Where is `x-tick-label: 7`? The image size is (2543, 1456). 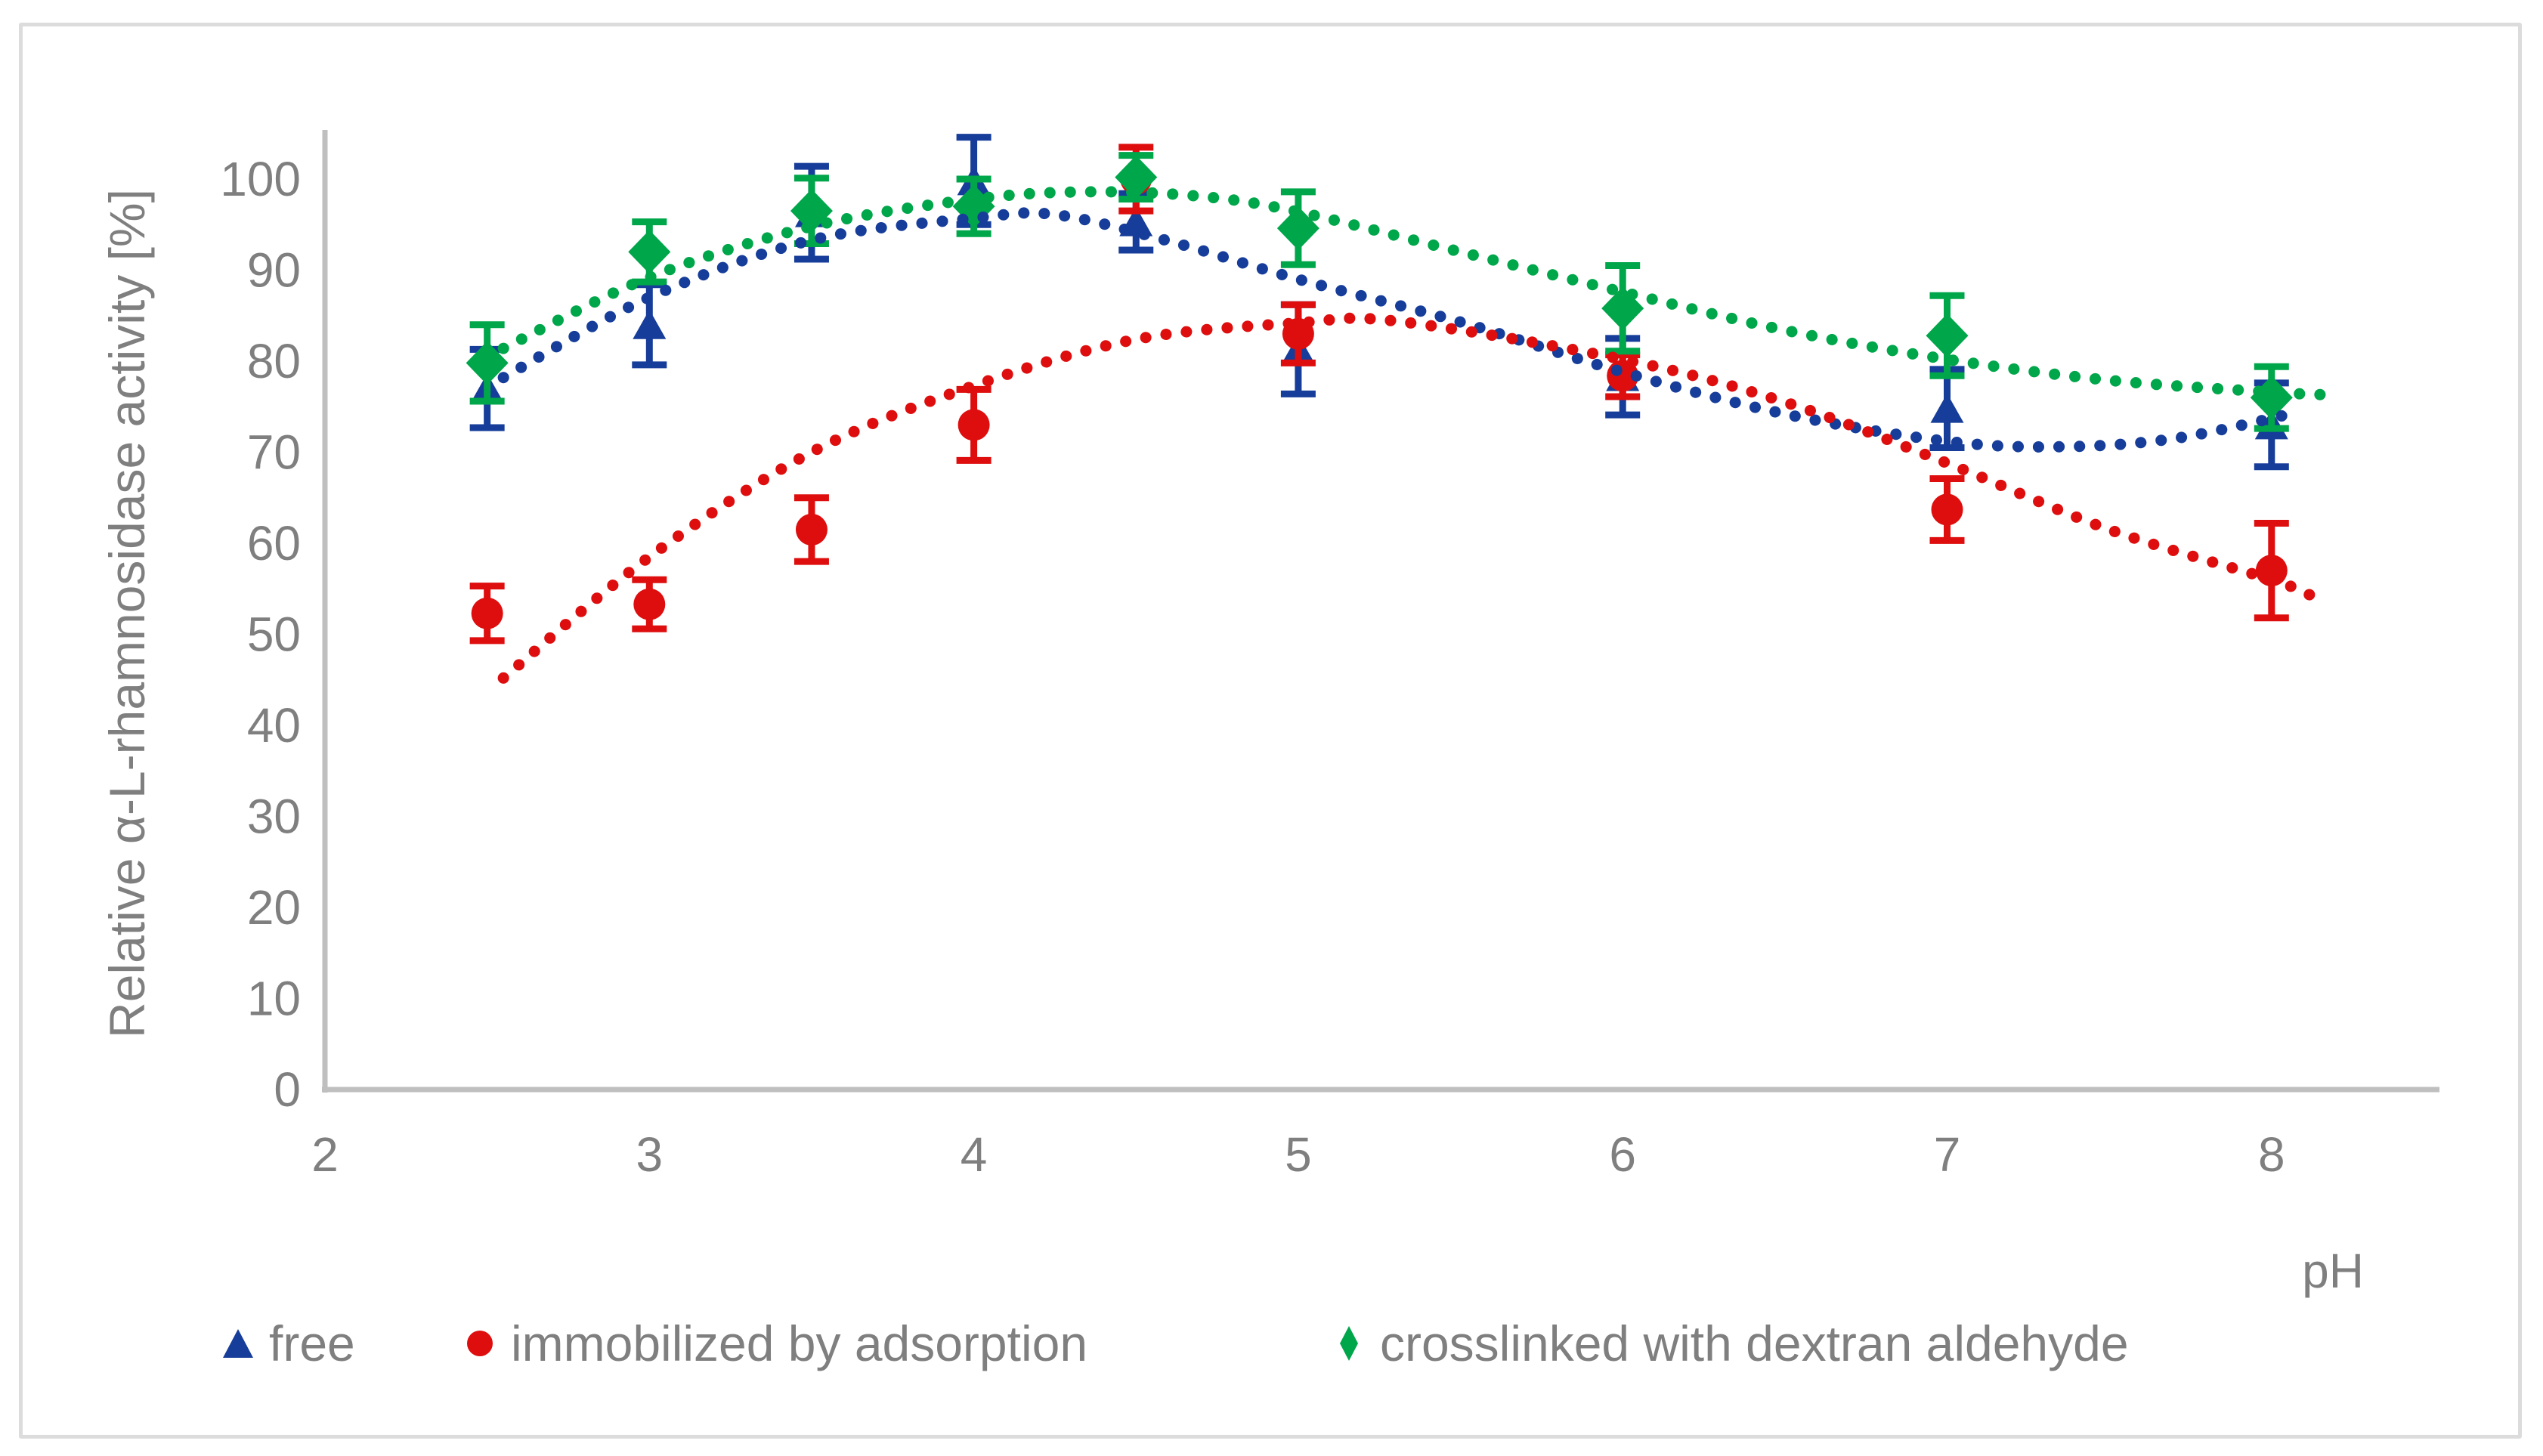
x-tick-label: 7 is located at coordinates (1947, 1154).